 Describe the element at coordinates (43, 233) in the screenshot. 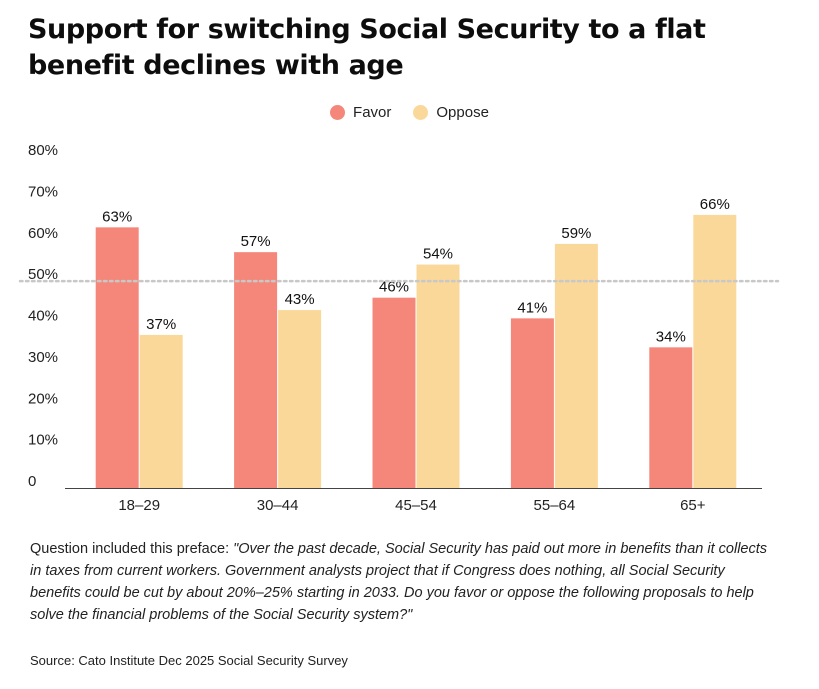

I see `y-tick-label: 60%` at that location.